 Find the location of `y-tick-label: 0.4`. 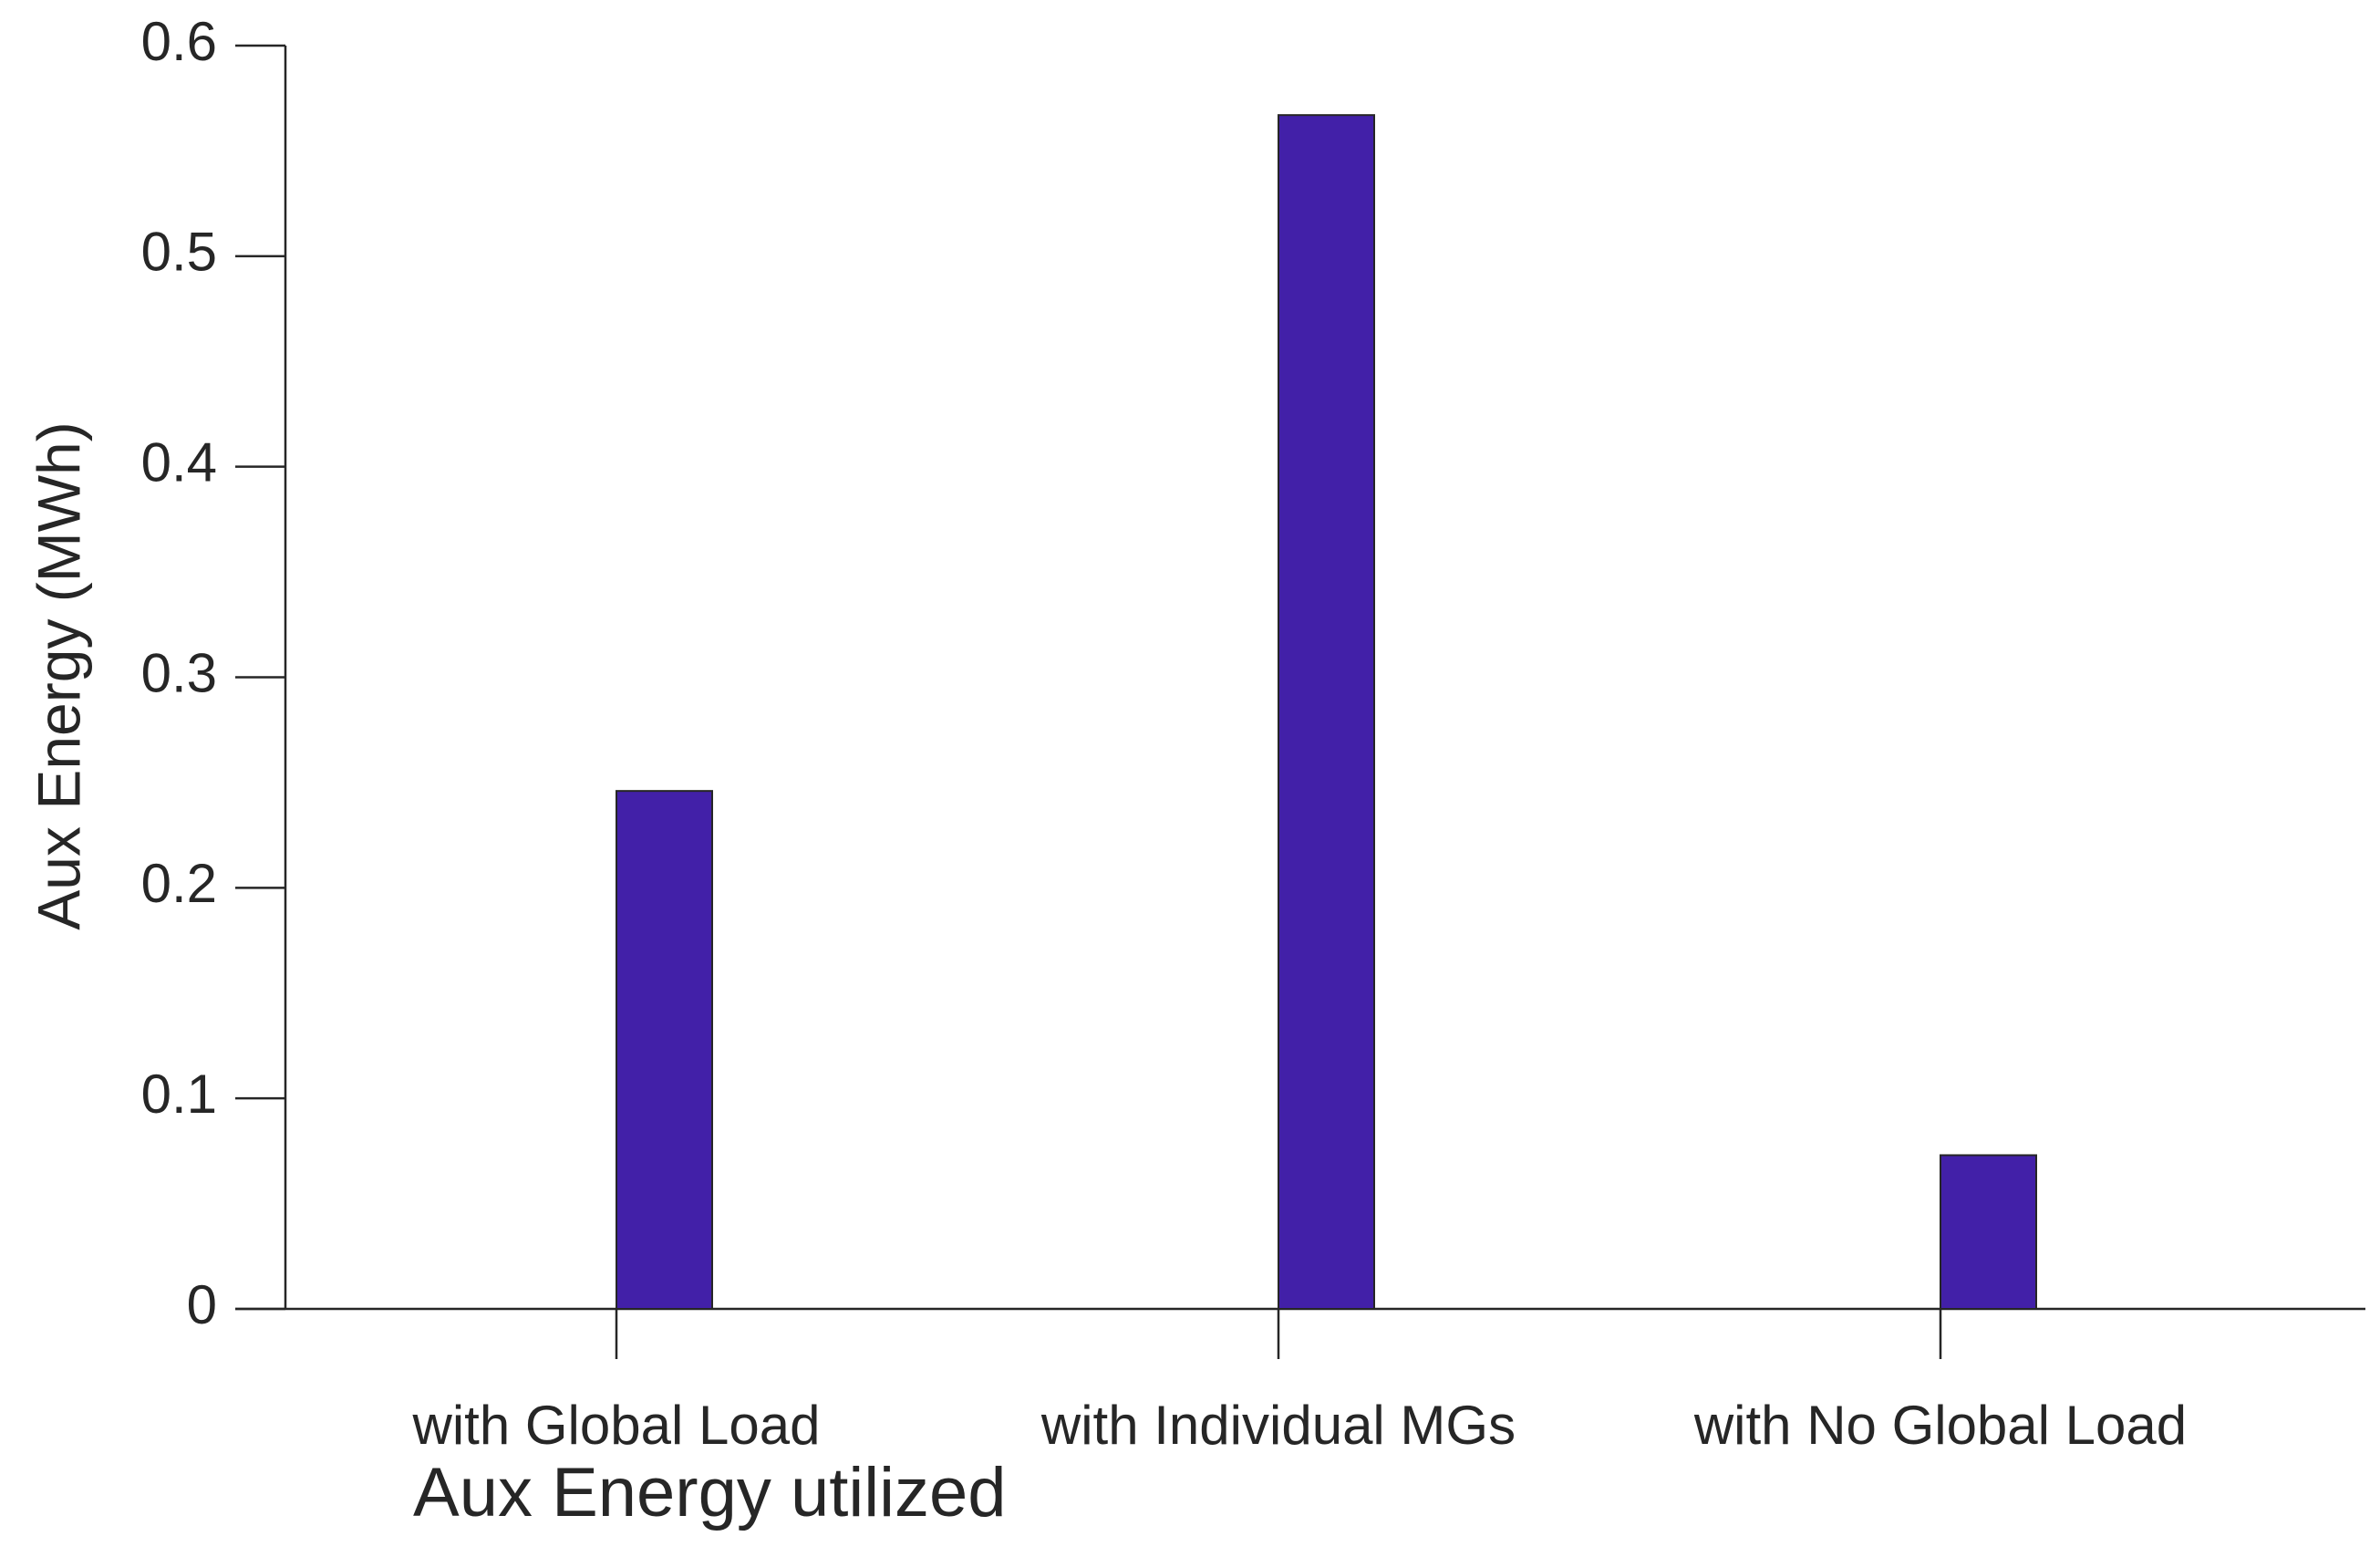

y-tick-label: 0.4 is located at coordinates (179, 462).